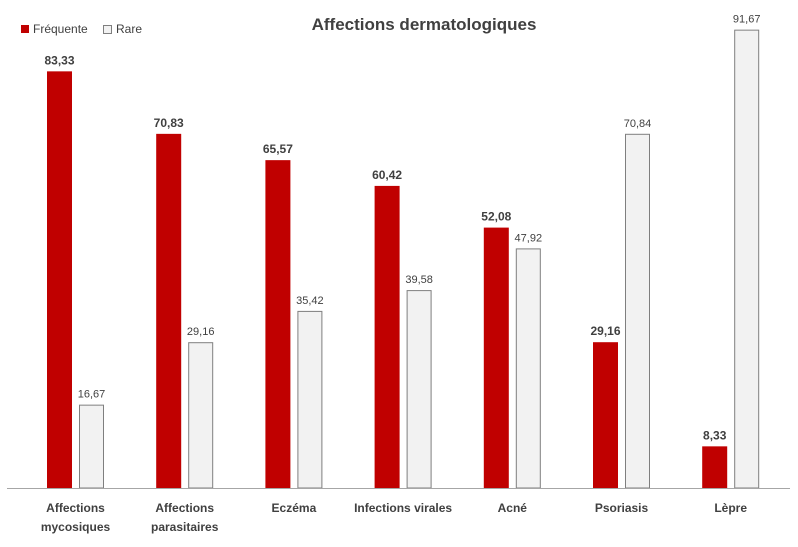 The width and height of the screenshot is (798, 547). What do you see at coordinates (76, 517) in the screenshot?
I see `category-label: Affections mycosiques` at bounding box center [76, 517].